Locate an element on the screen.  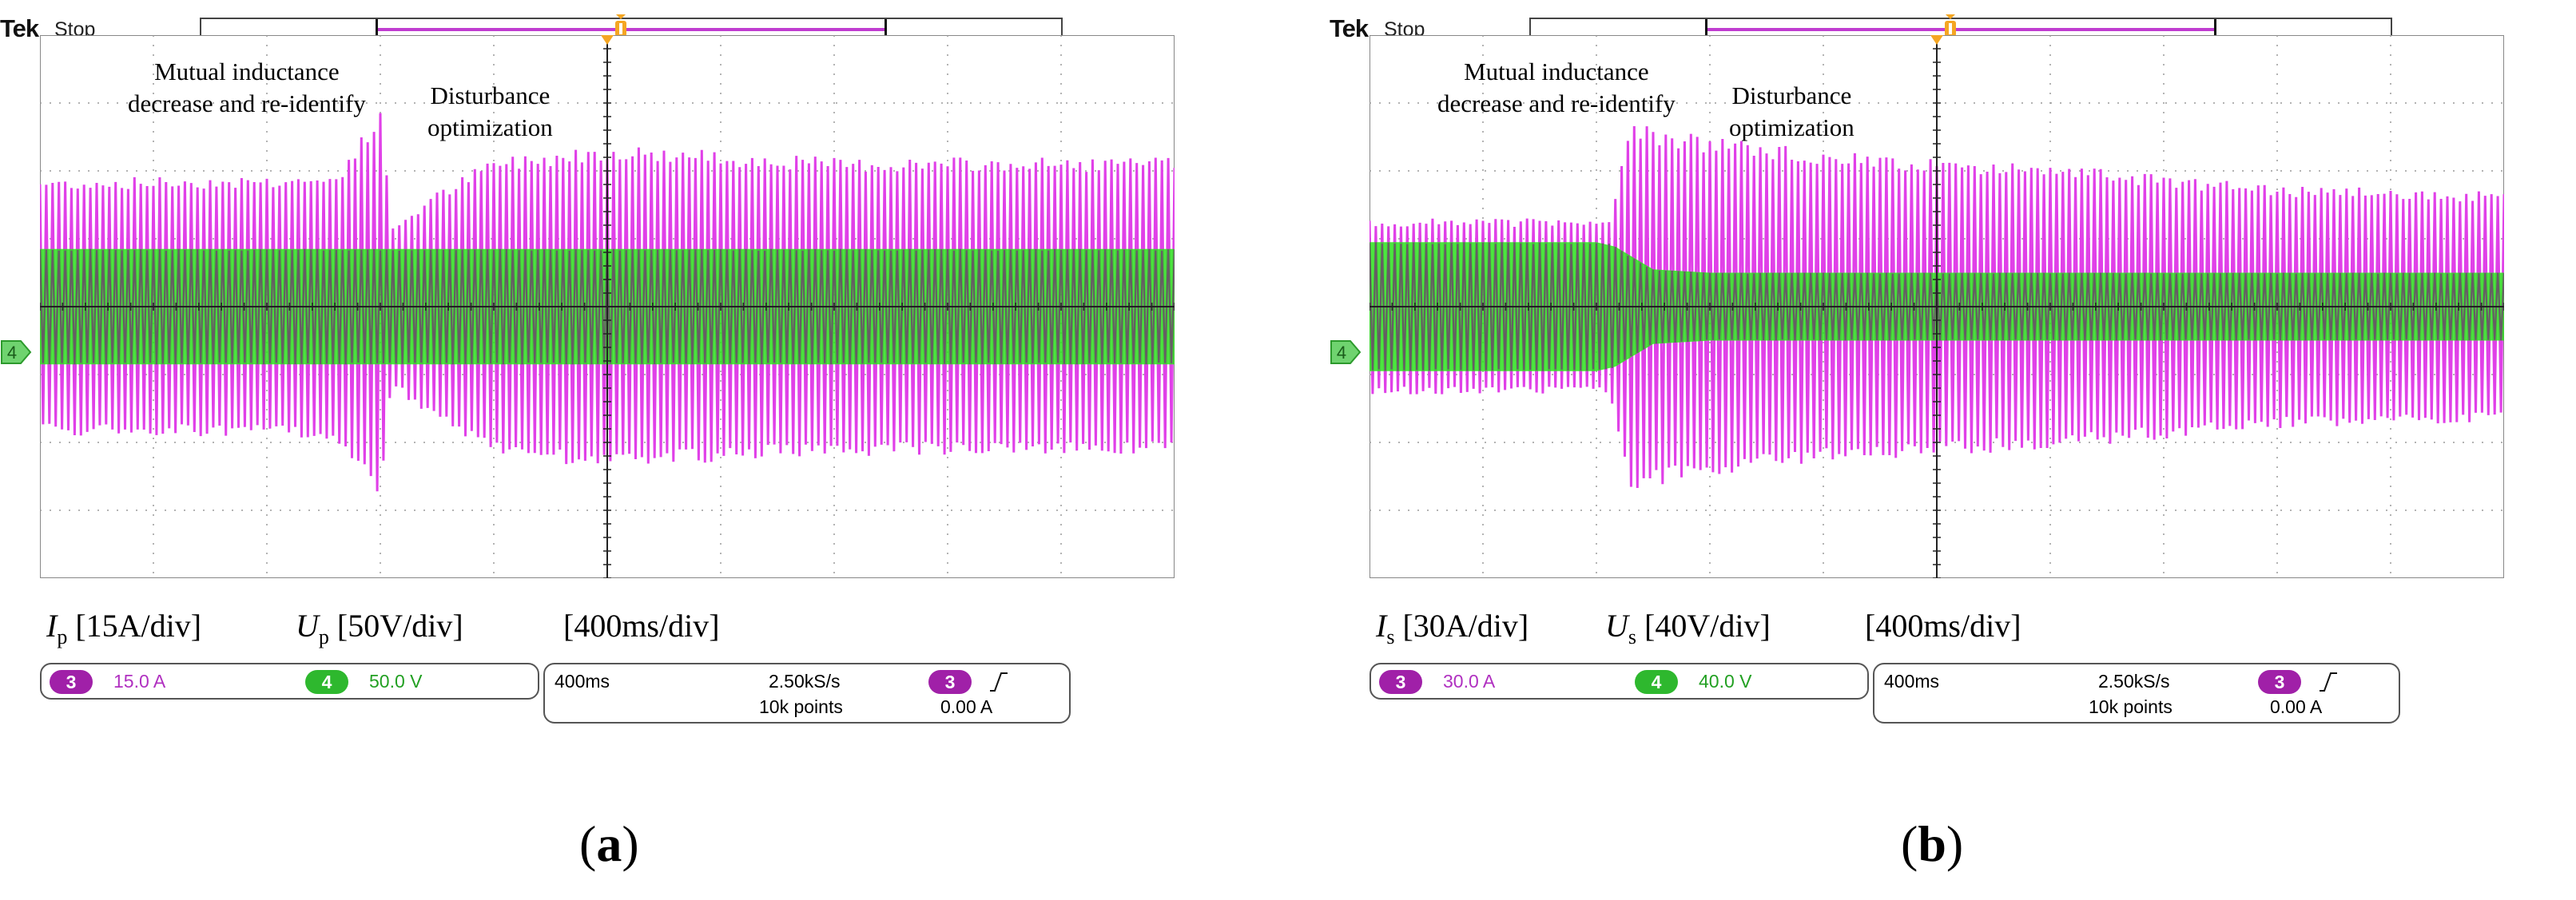
voltage-subscript: s is located at coordinates (1632, 636).